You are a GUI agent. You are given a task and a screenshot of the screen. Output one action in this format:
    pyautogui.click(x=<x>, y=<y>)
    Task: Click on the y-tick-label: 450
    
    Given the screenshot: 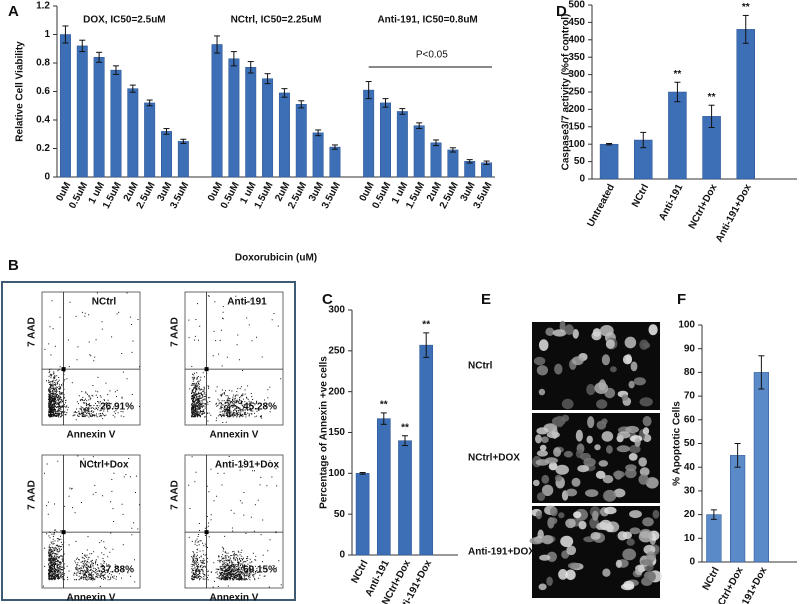 What is the action you would take?
    pyautogui.click(x=576, y=22)
    